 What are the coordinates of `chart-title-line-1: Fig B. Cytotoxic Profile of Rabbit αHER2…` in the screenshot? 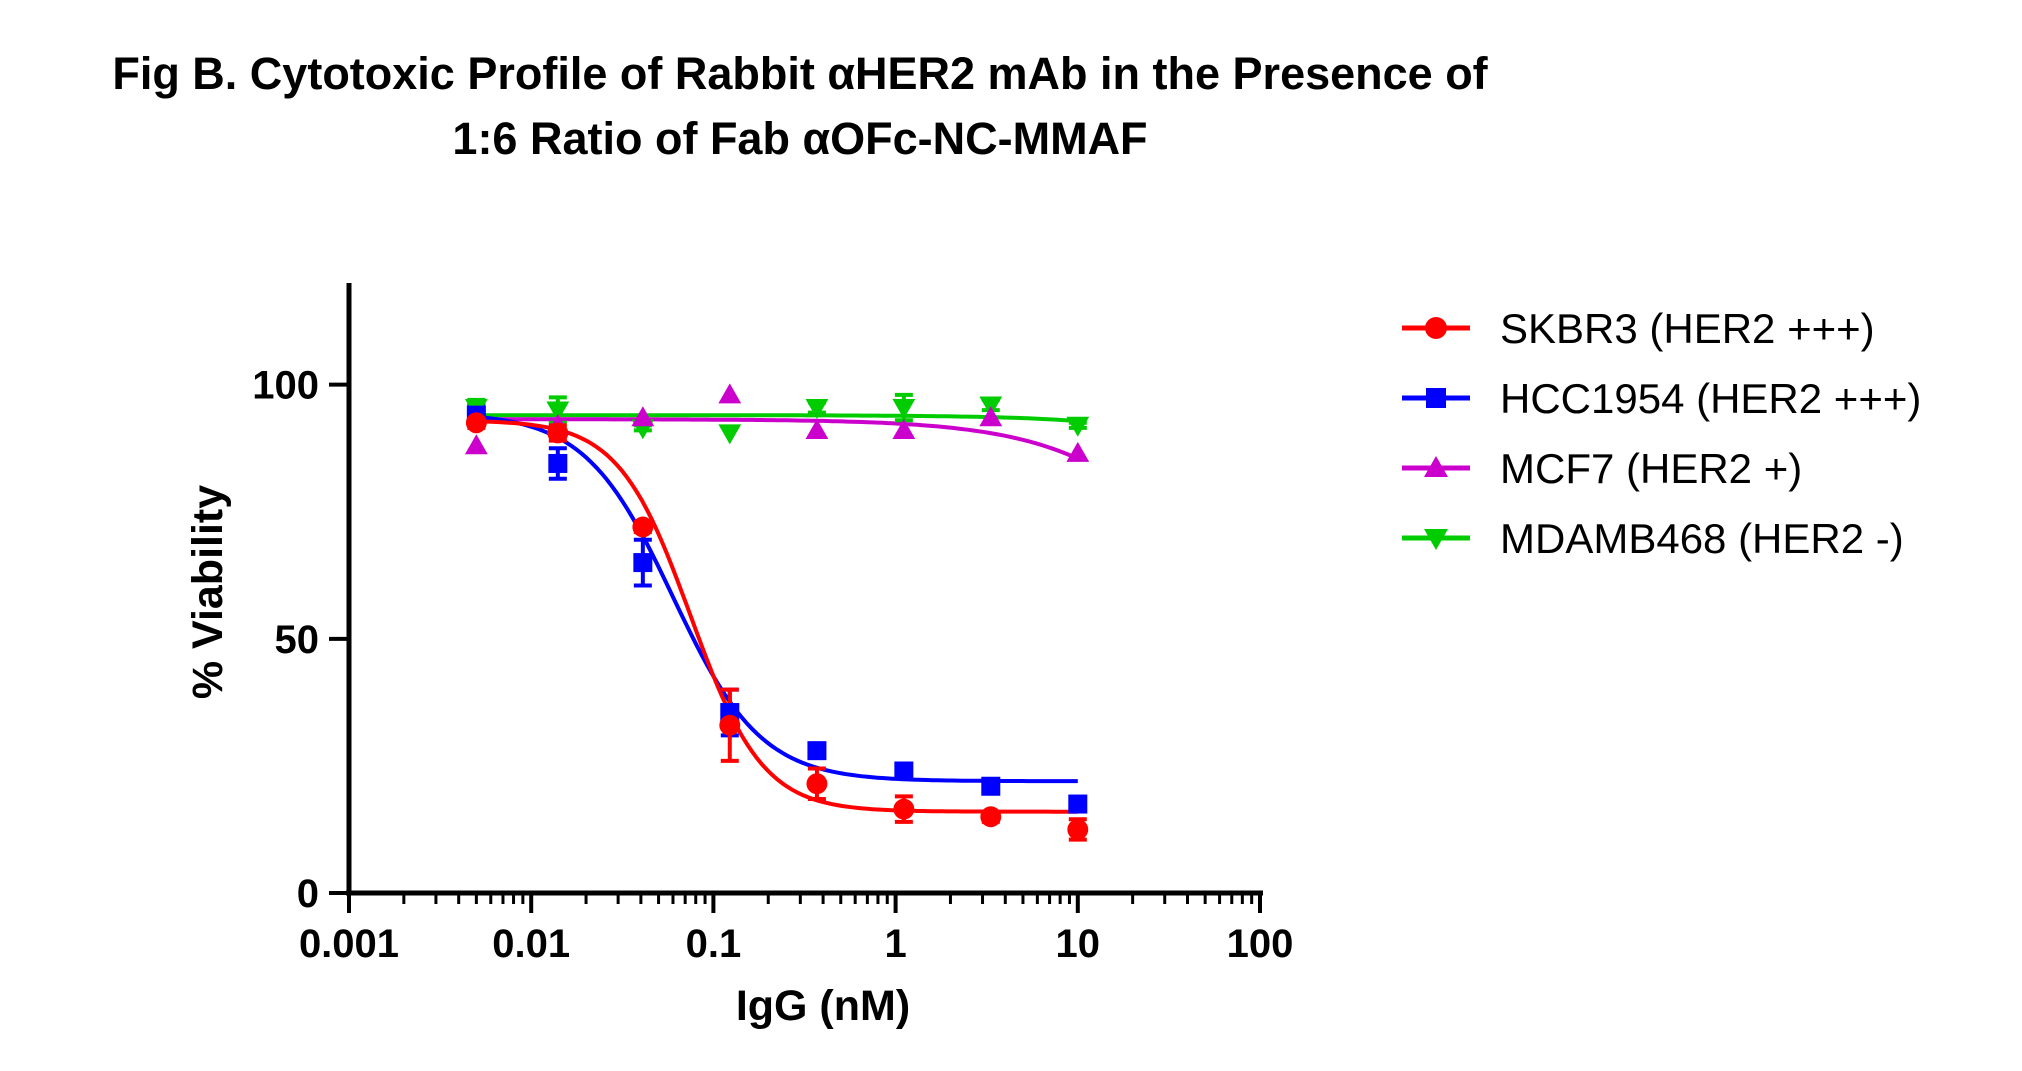 It's located at (800, 73).